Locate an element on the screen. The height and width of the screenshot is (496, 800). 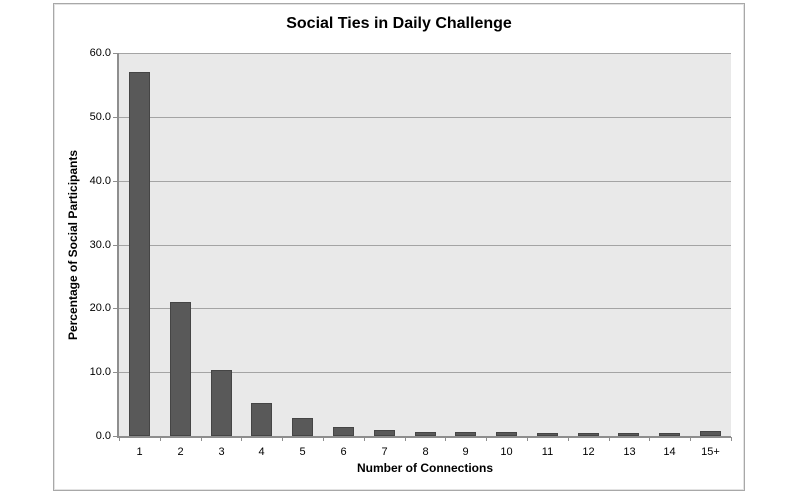
y-axis-line is located at coordinates (118, 245).